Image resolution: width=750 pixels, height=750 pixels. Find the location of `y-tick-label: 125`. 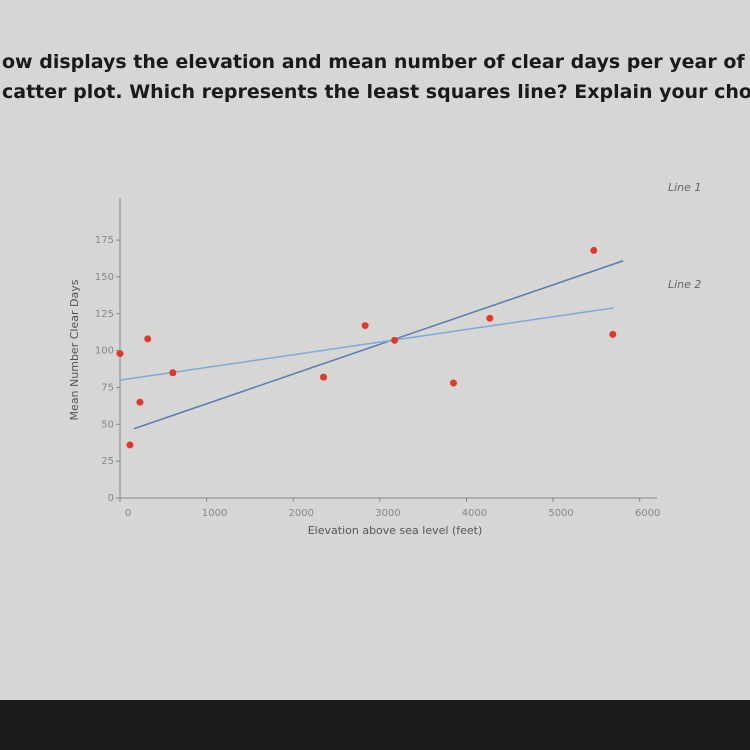

y-tick-label: 125 is located at coordinates (104, 314).